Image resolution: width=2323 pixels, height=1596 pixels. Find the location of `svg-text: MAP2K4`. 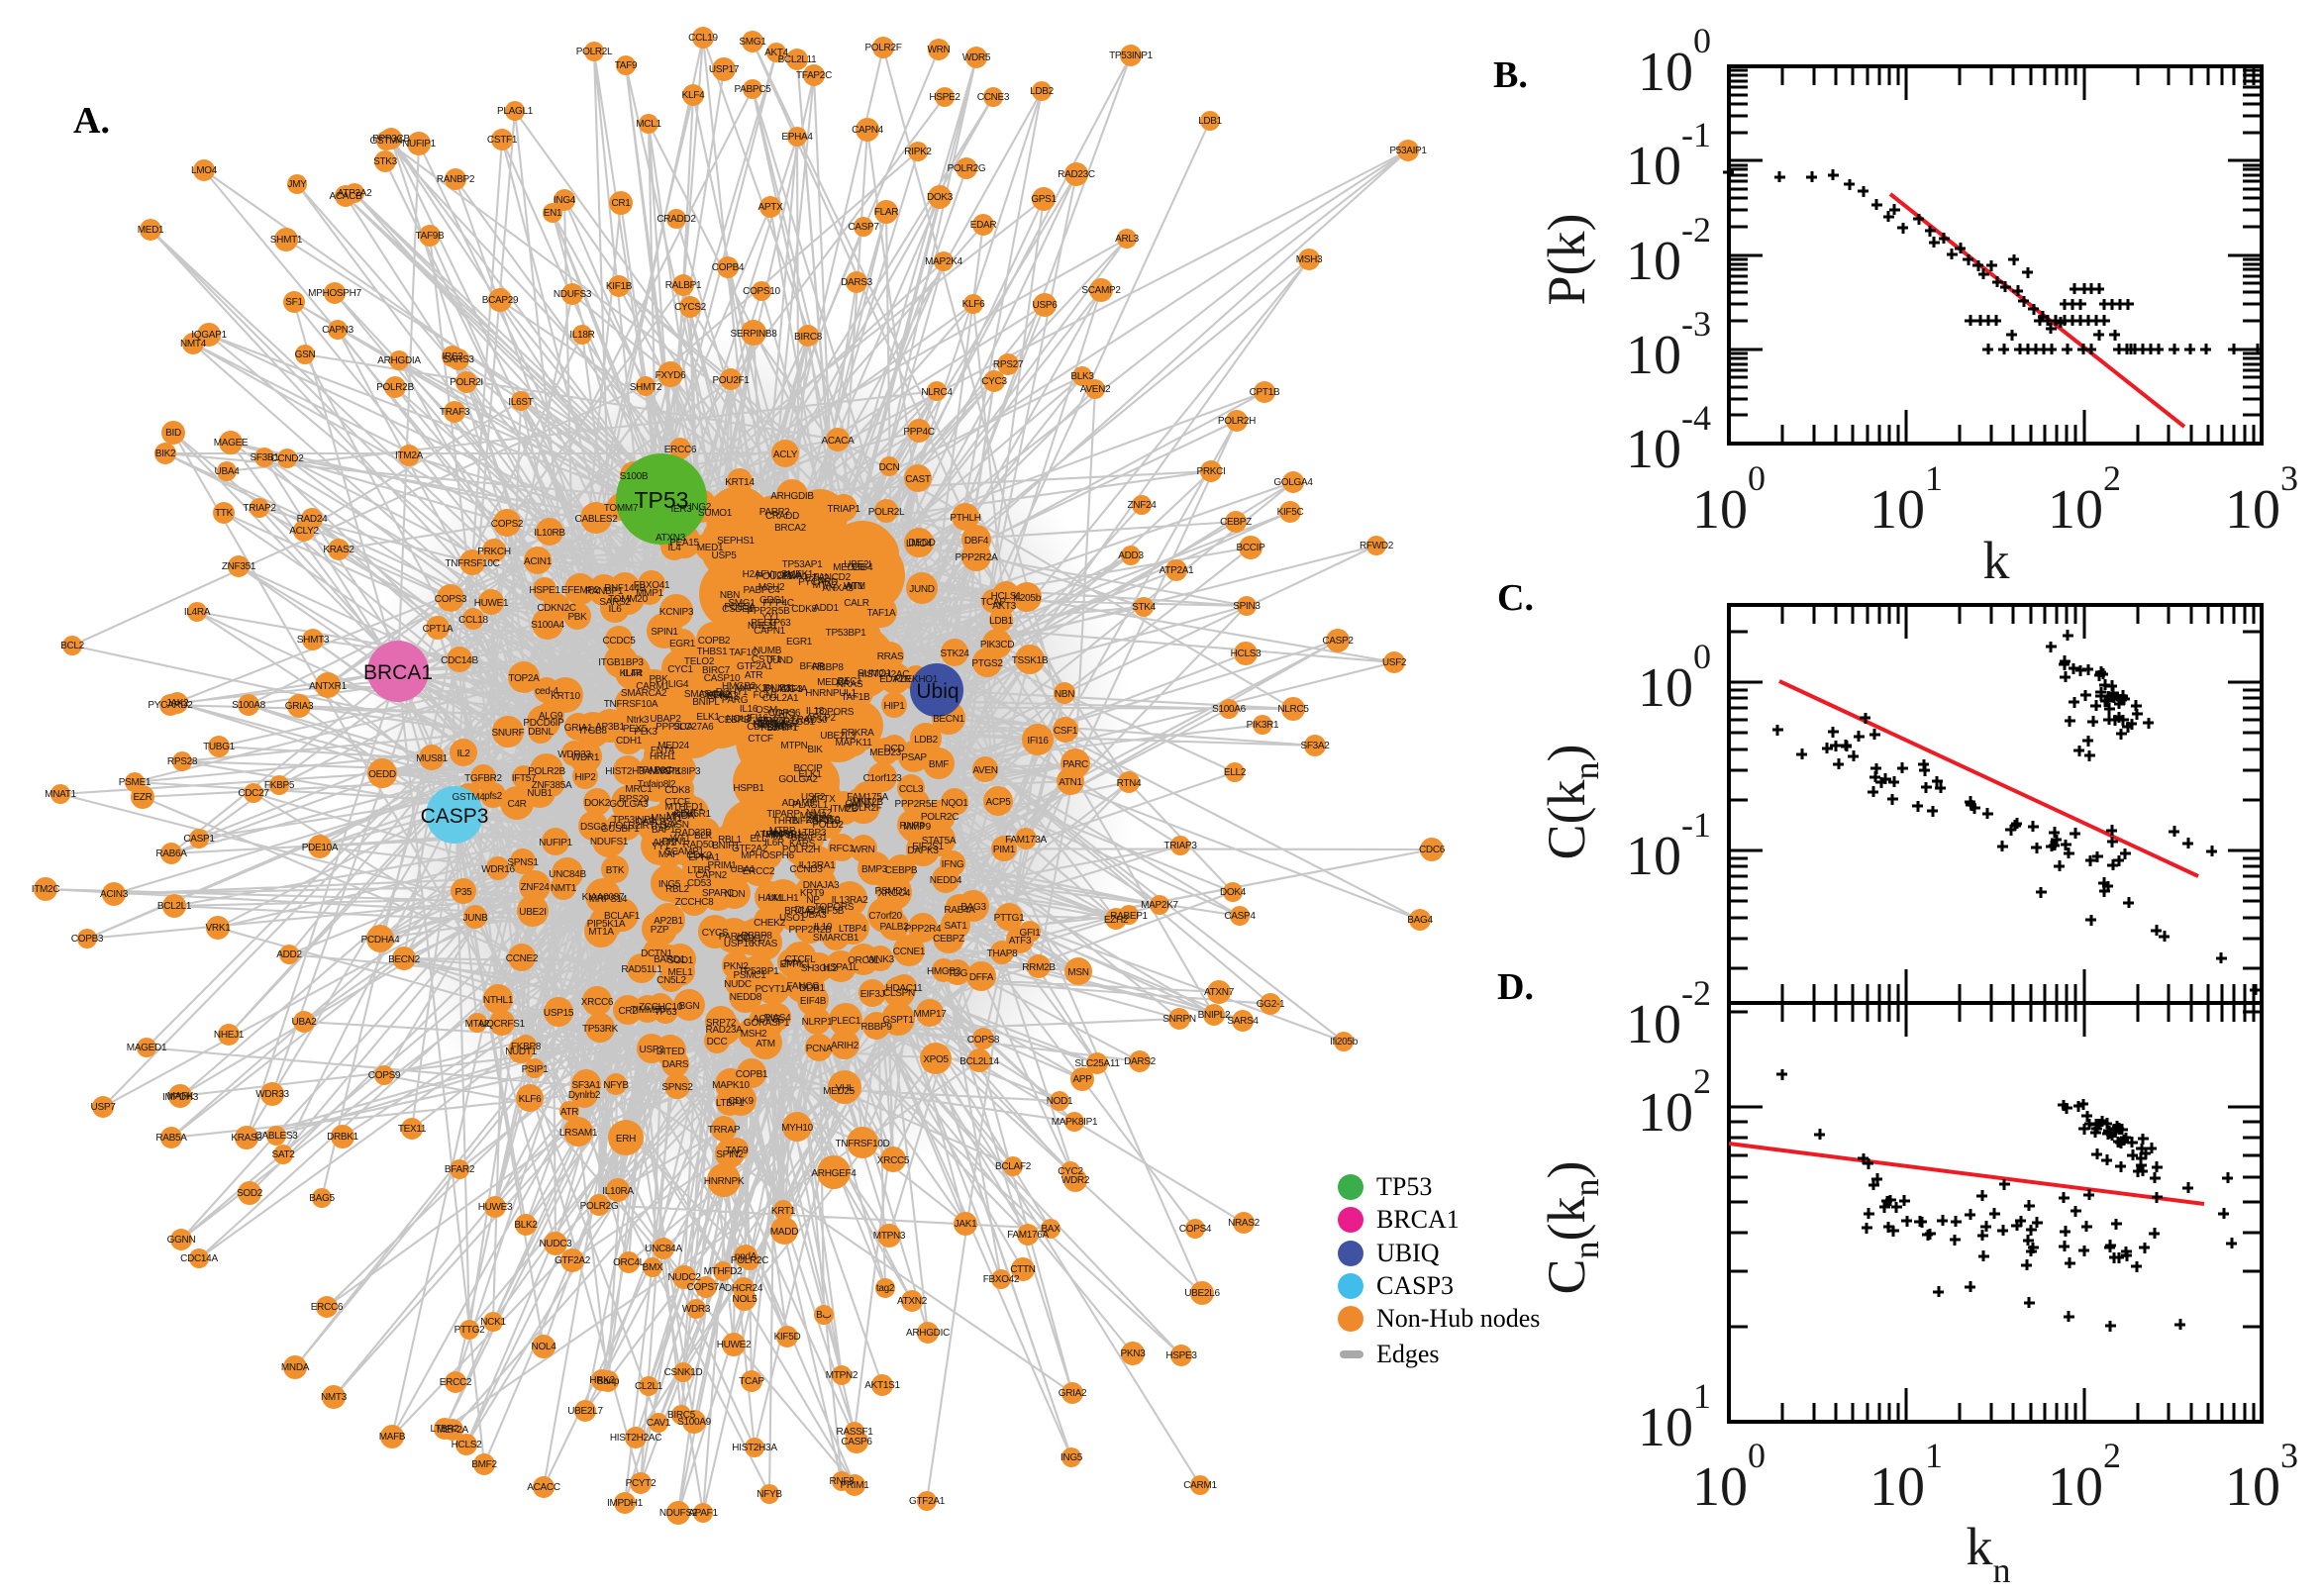

svg-text: MAP2K4 is located at coordinates (943, 261).